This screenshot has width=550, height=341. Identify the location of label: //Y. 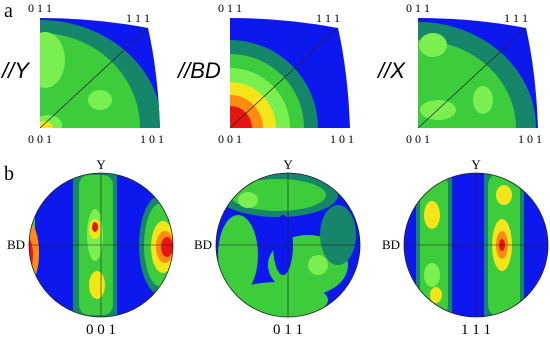
(15, 70).